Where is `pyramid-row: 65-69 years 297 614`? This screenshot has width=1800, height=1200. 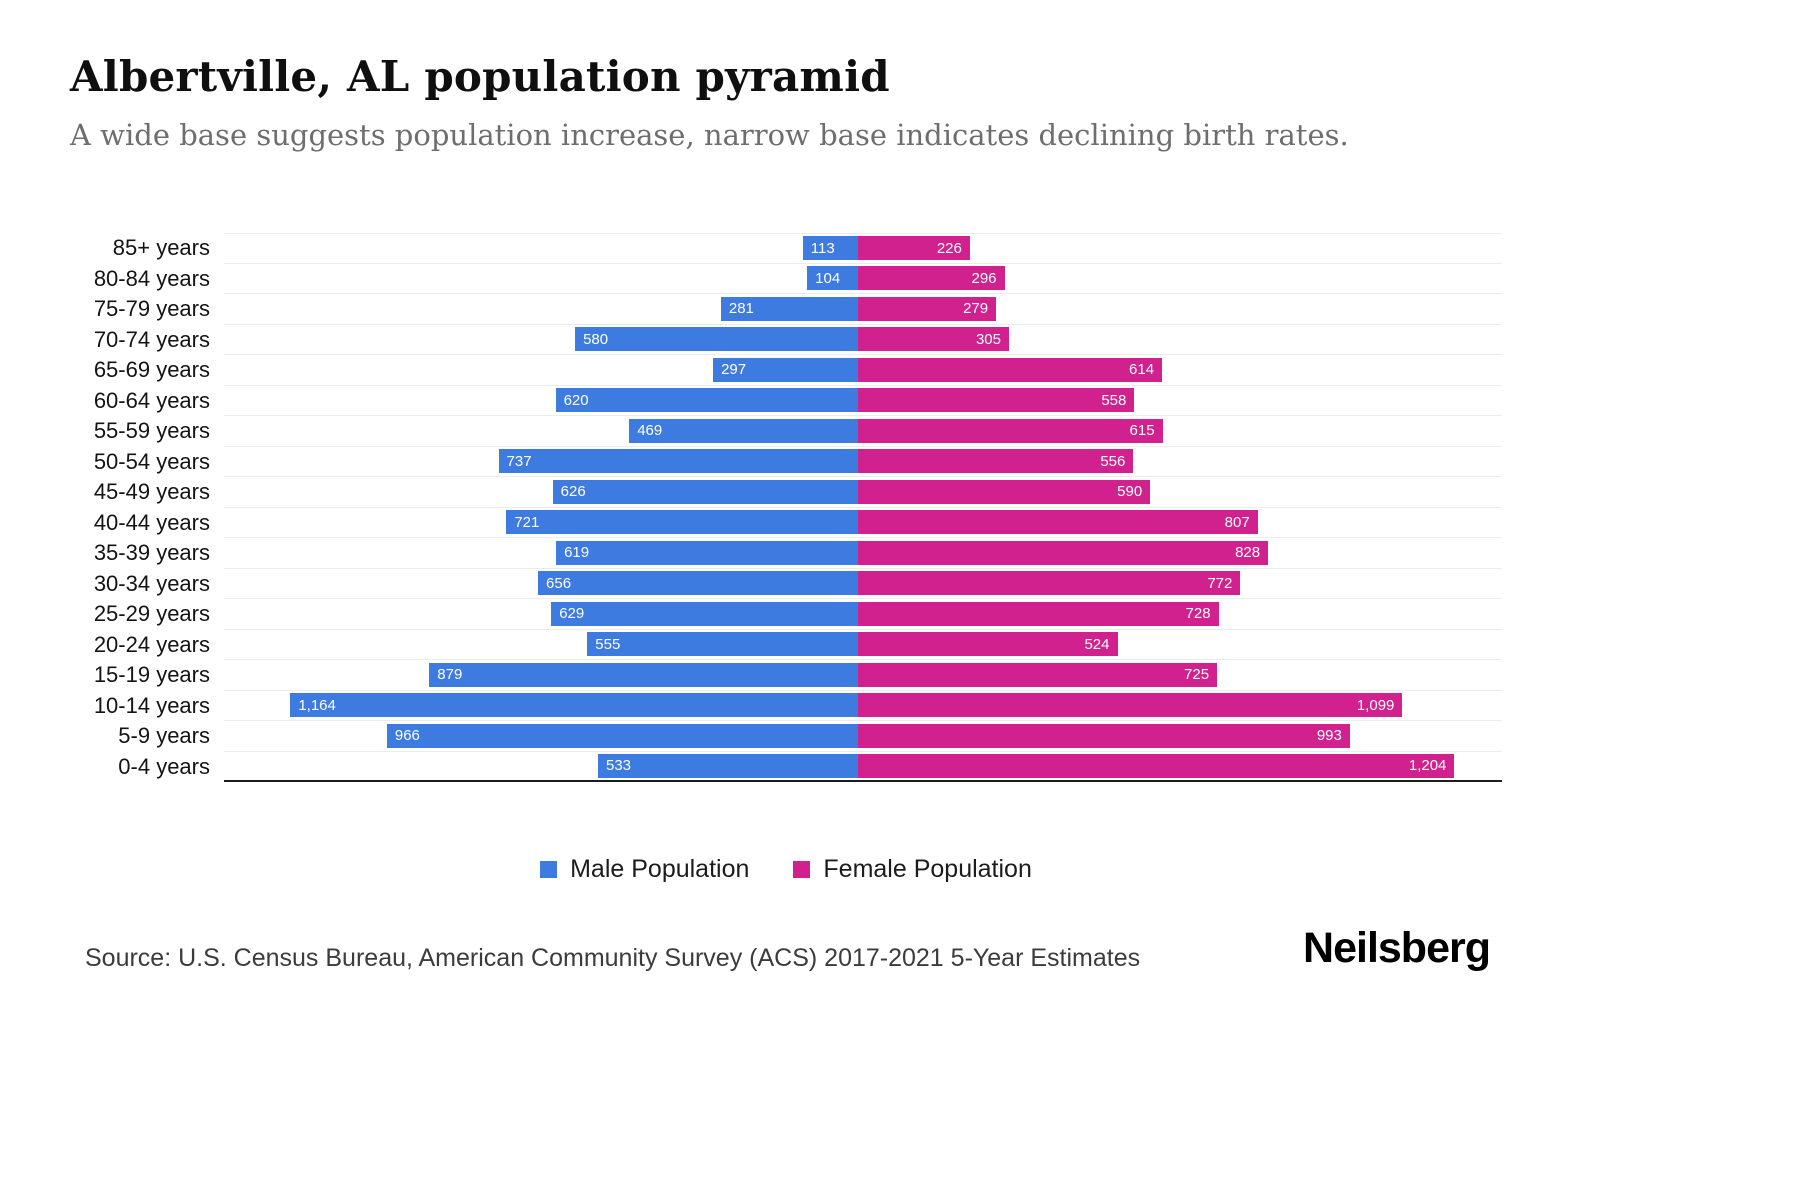 pyramid-row: 65-69 years 297 614 is located at coordinates (786, 370).